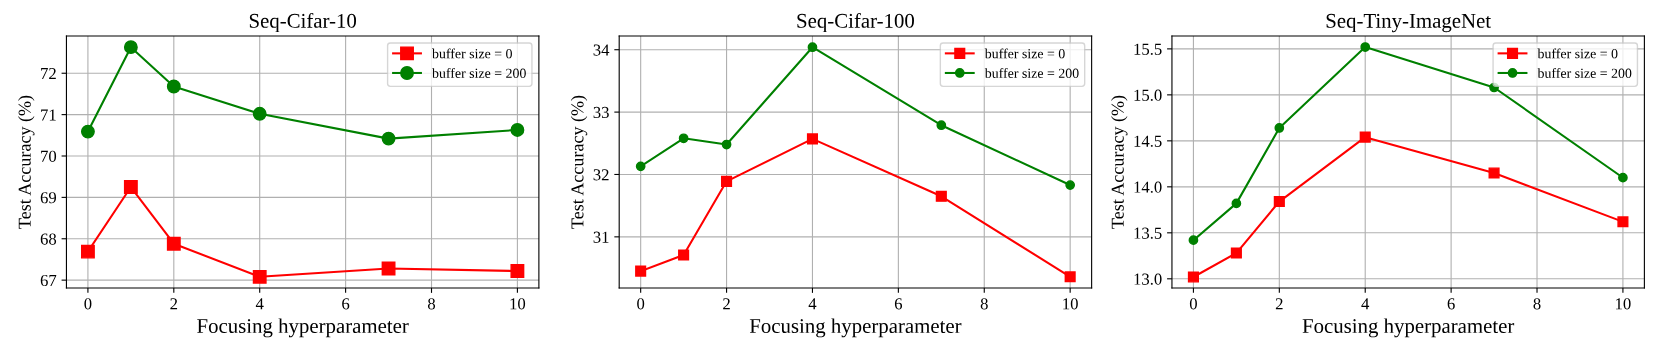  What do you see at coordinates (1148, 141) in the screenshot?
I see `y-tick-label: 14.5` at bounding box center [1148, 141].